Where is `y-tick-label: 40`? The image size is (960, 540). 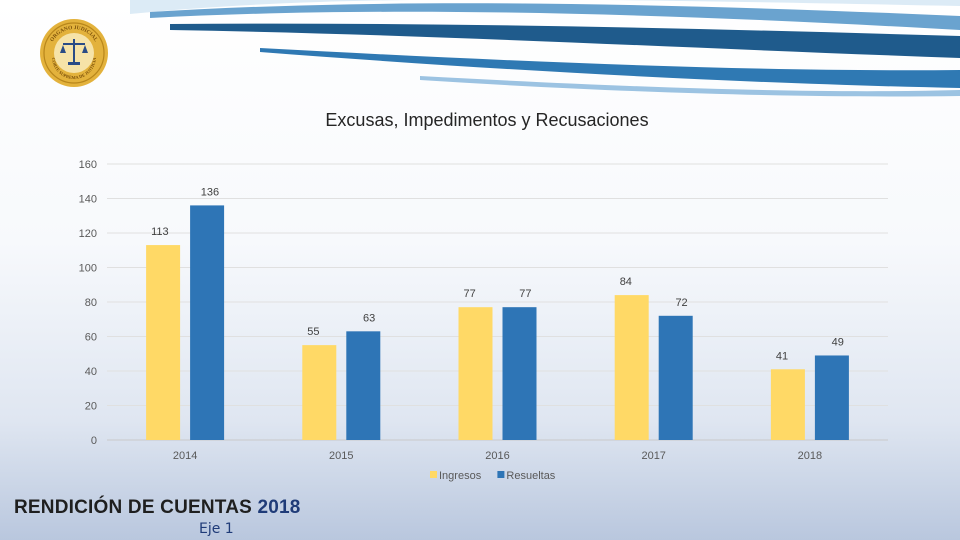
y-tick-label: 40 is located at coordinates (91, 372).